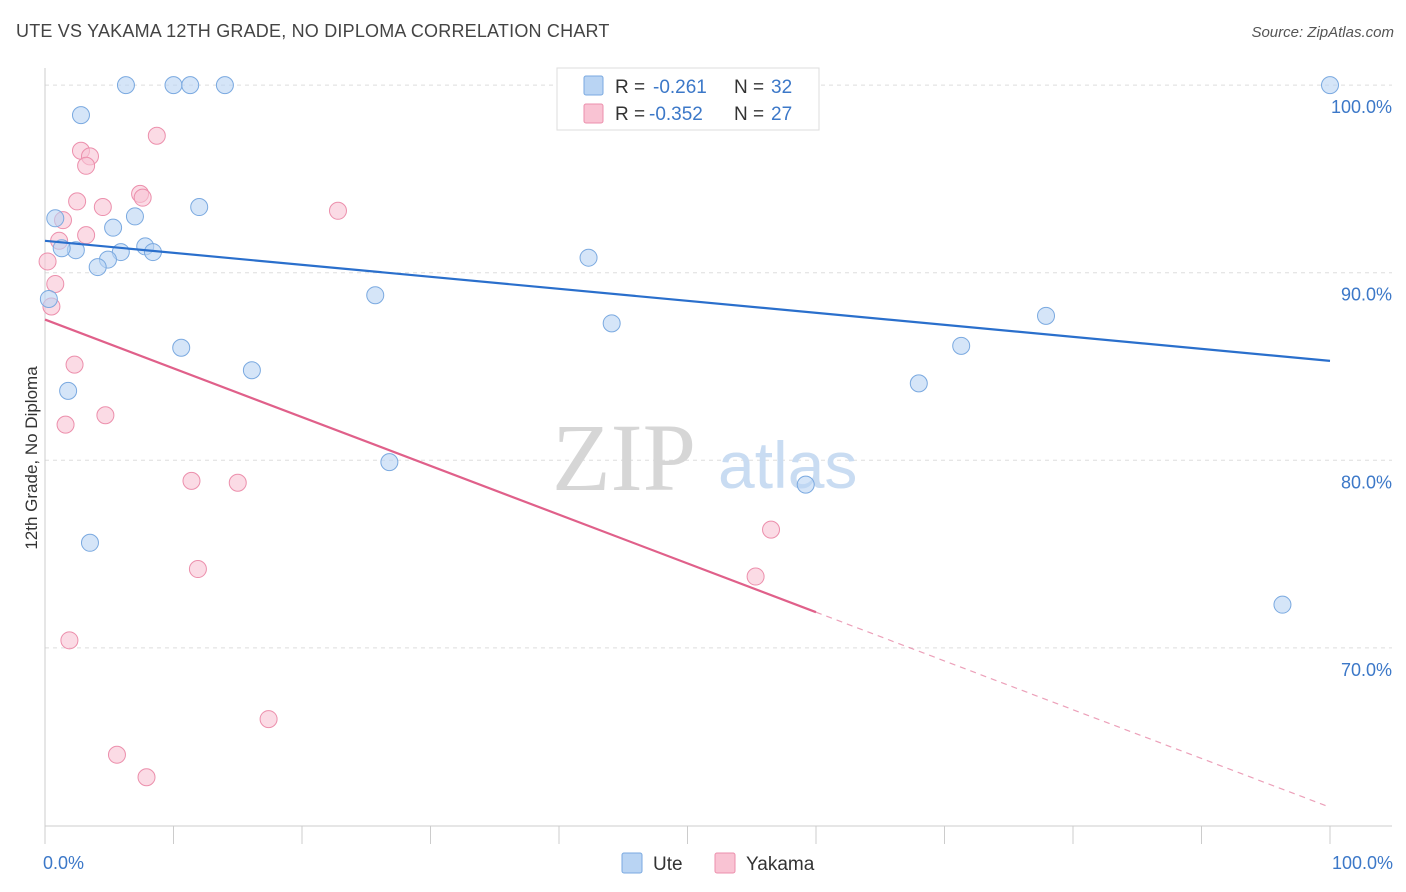  Describe the element at coordinates (624, 457) in the screenshot. I see `watermark-zip: ZIP` at that location.